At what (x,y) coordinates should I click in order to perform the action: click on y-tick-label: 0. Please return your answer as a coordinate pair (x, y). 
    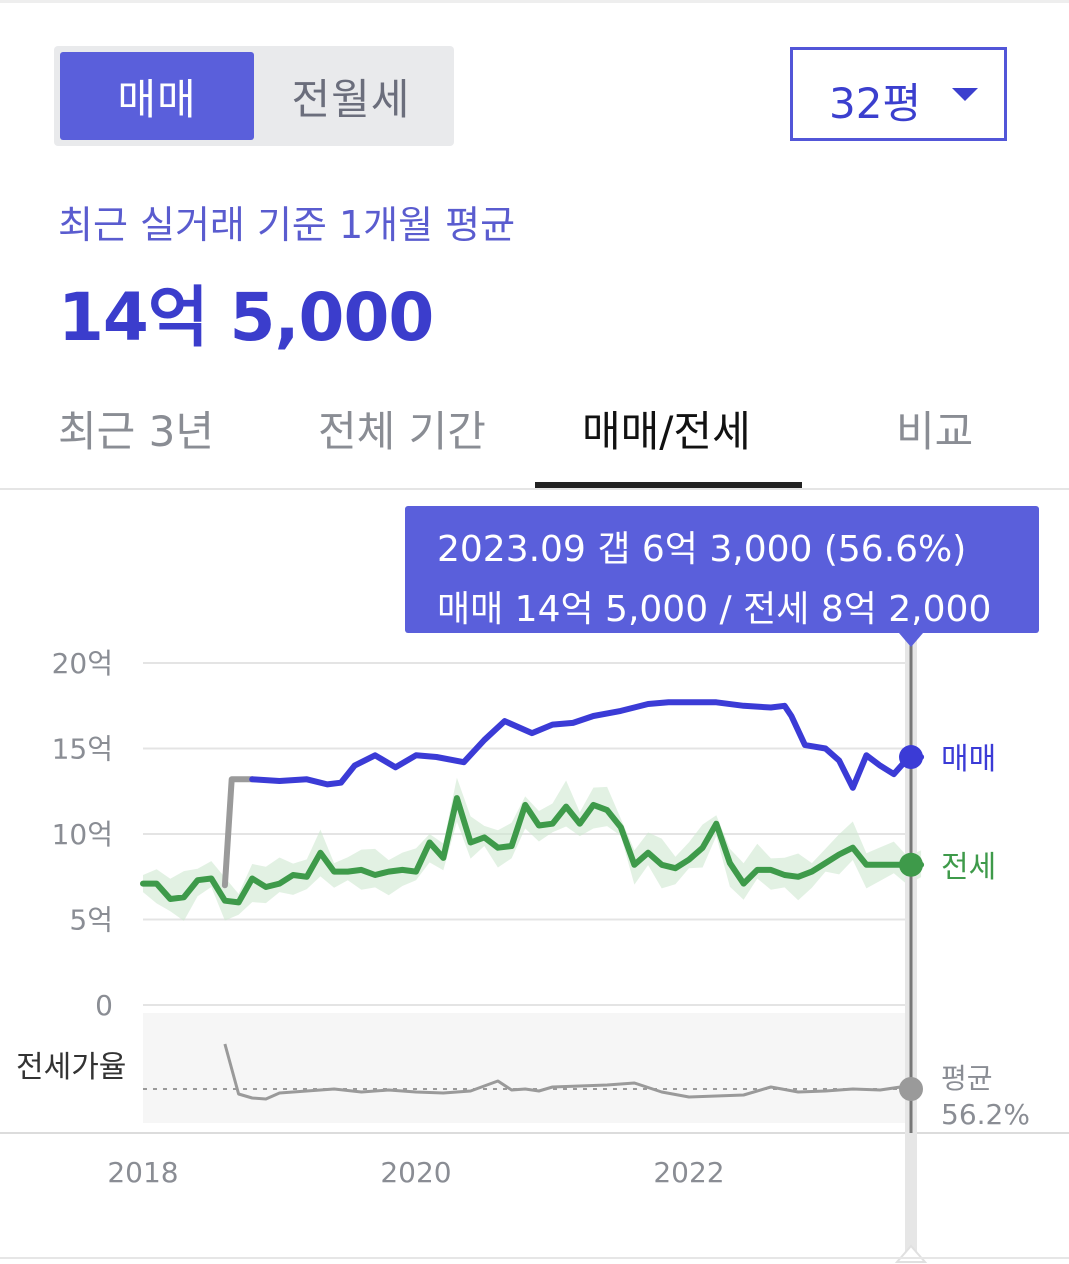
    Looking at the image, I should click on (104, 1005).